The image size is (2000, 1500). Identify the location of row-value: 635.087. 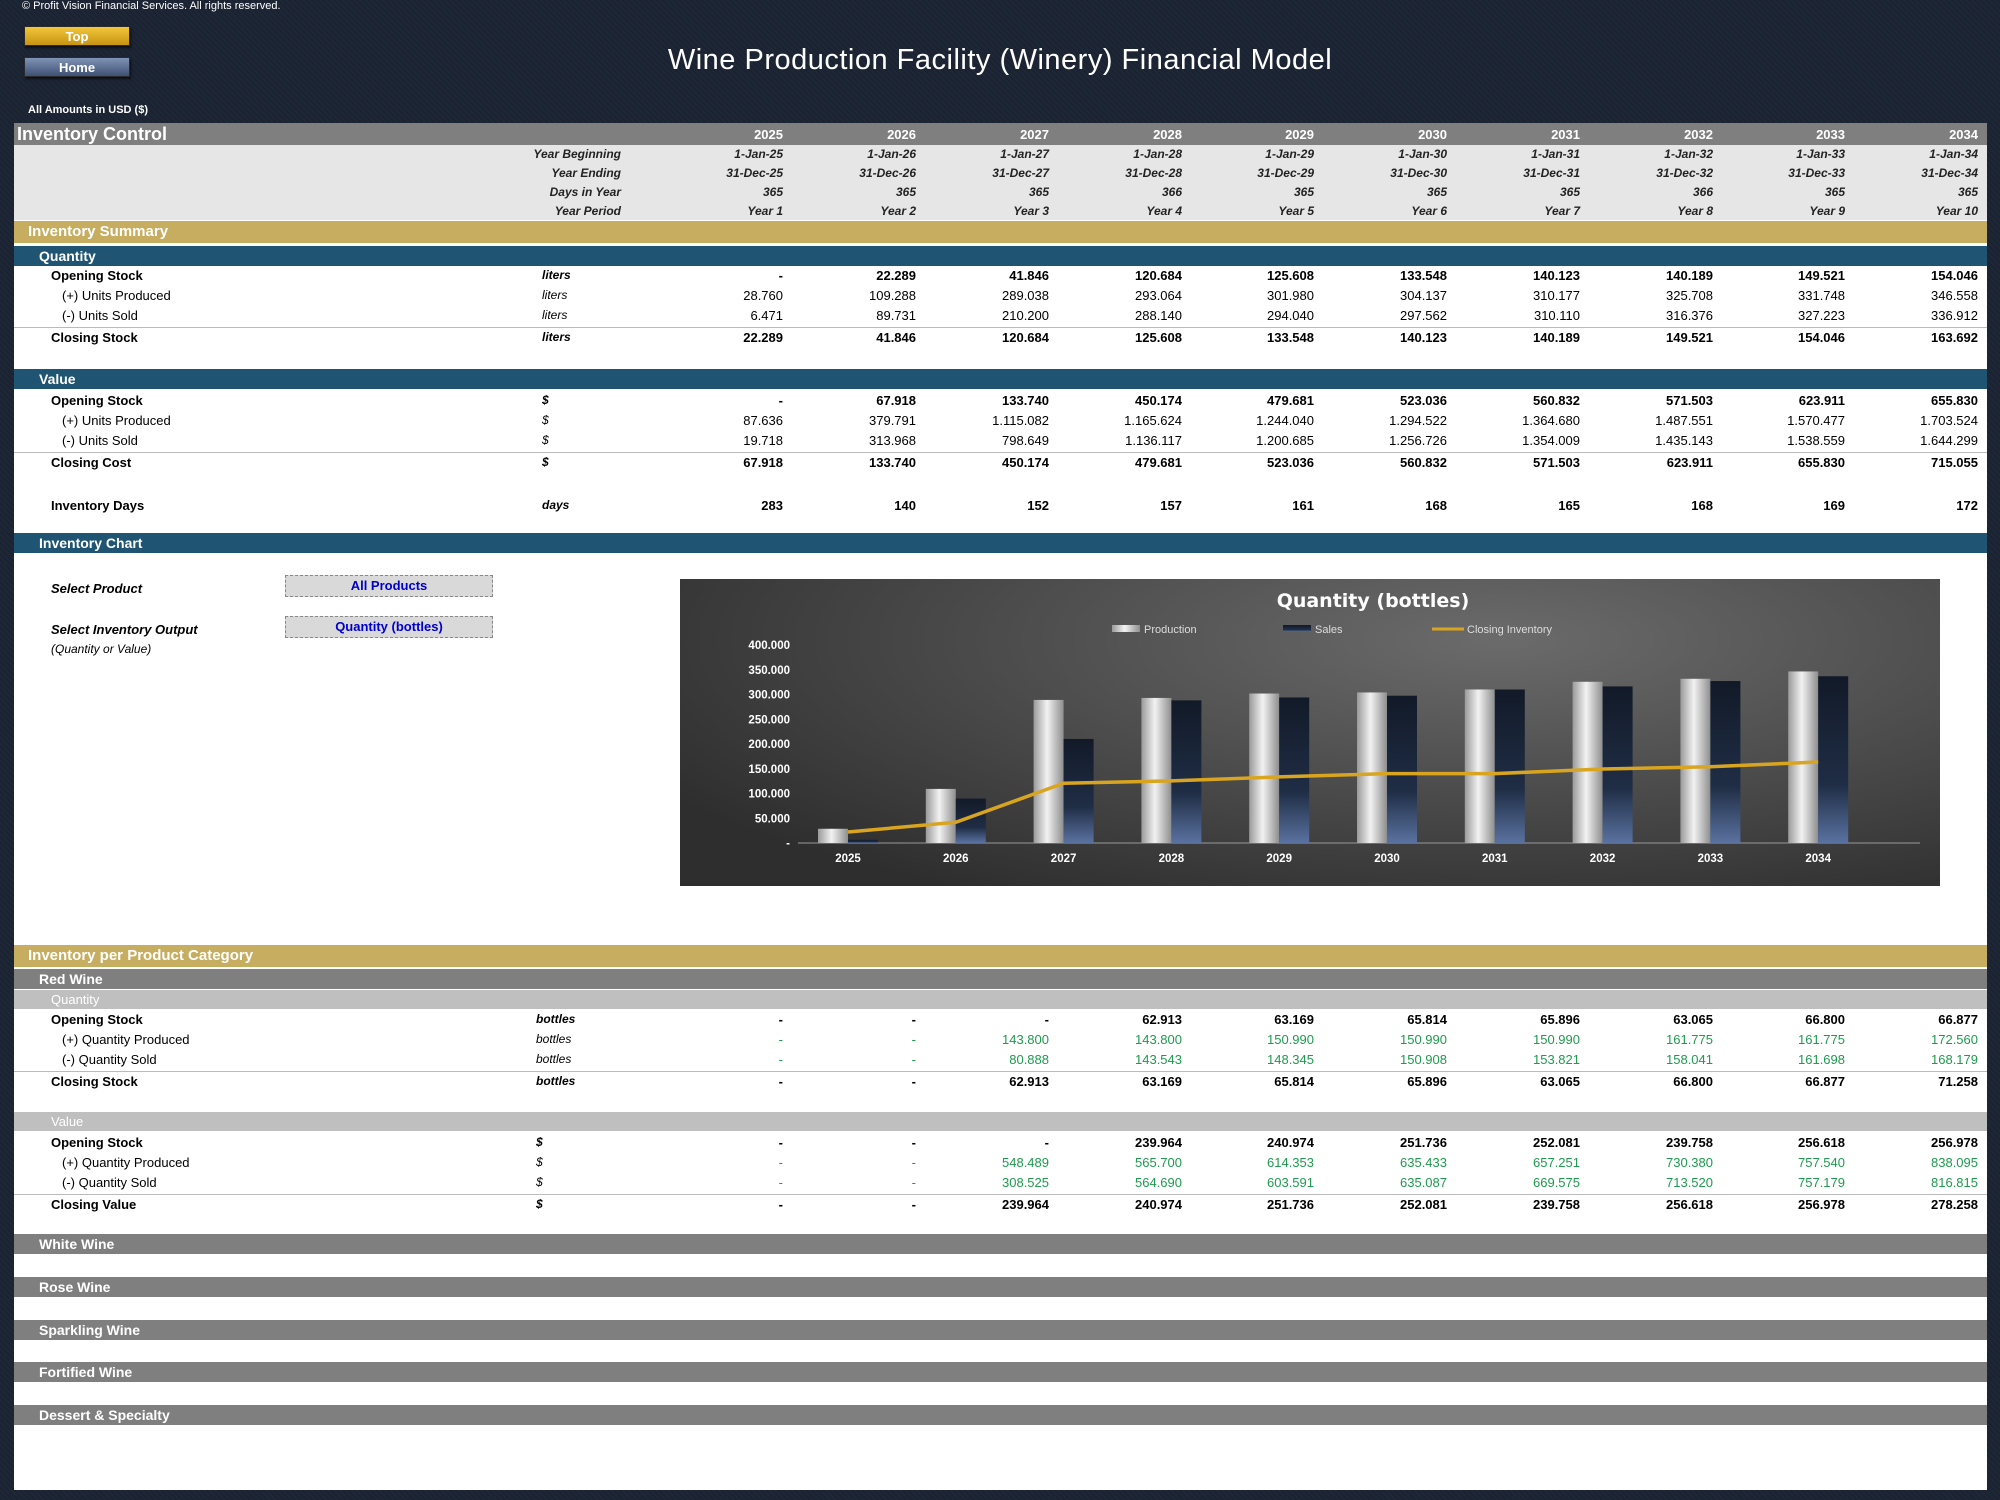
(1423, 1182).